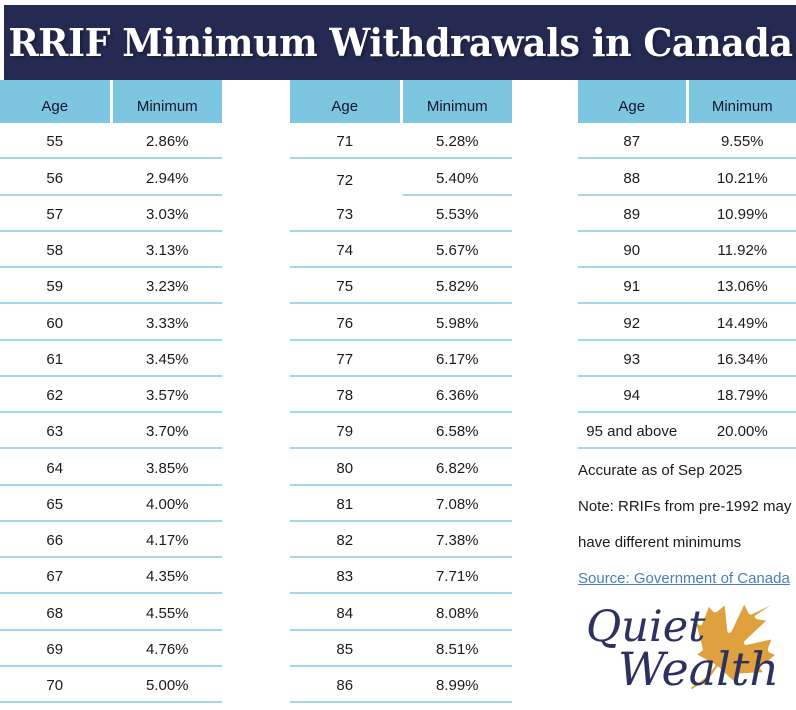 This screenshot has height=710, width=796. What do you see at coordinates (111, 431) in the screenshot?
I see `table-row: 63 3.70%` at bounding box center [111, 431].